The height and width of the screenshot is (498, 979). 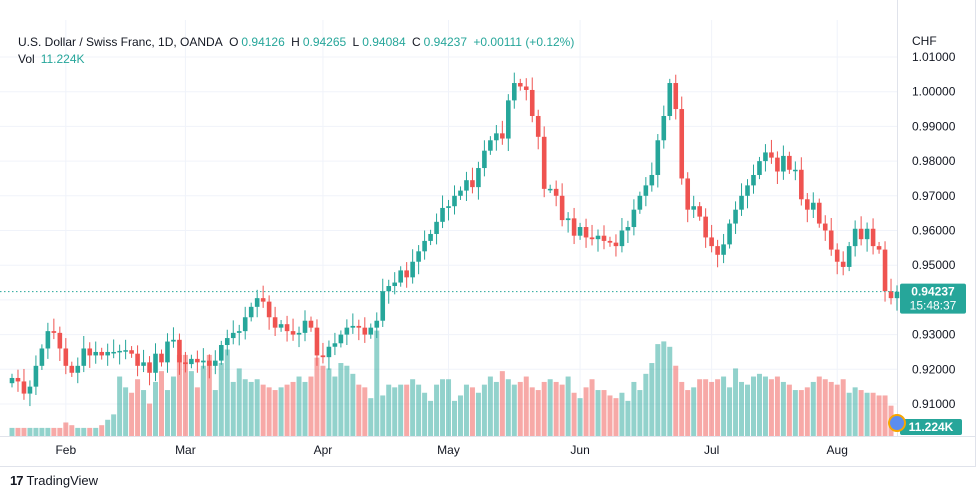 What do you see at coordinates (324, 42) in the screenshot?
I see `high-value: 0.94265` at bounding box center [324, 42].